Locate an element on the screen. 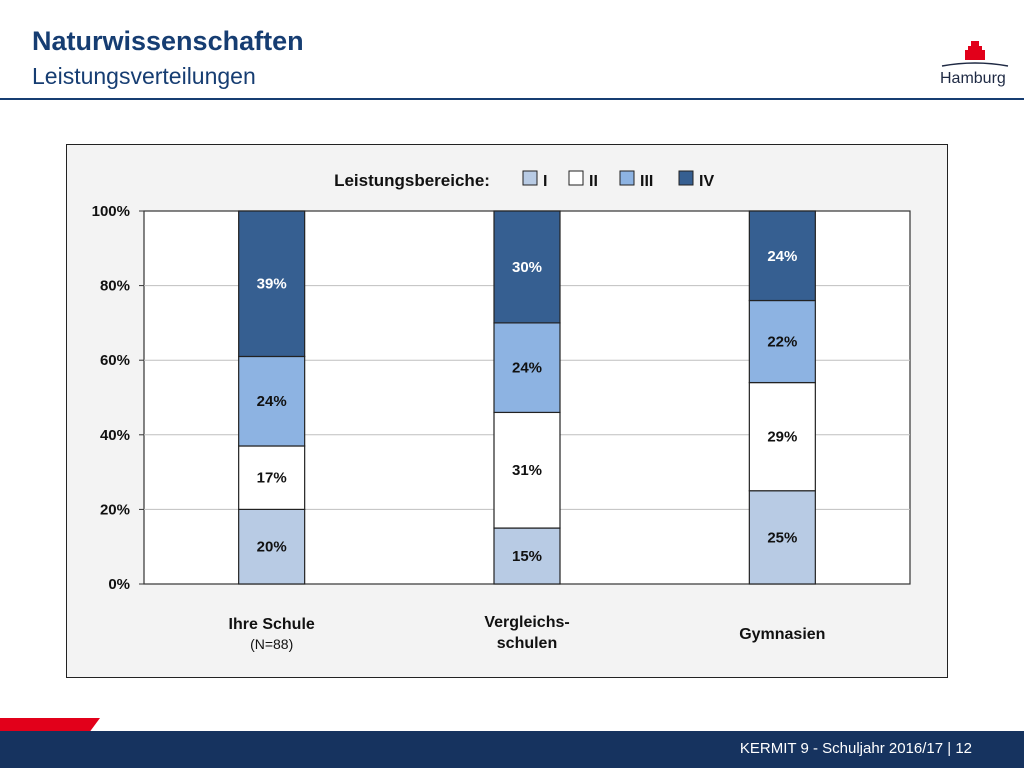  y-tick-label: 0% is located at coordinates (119, 584).